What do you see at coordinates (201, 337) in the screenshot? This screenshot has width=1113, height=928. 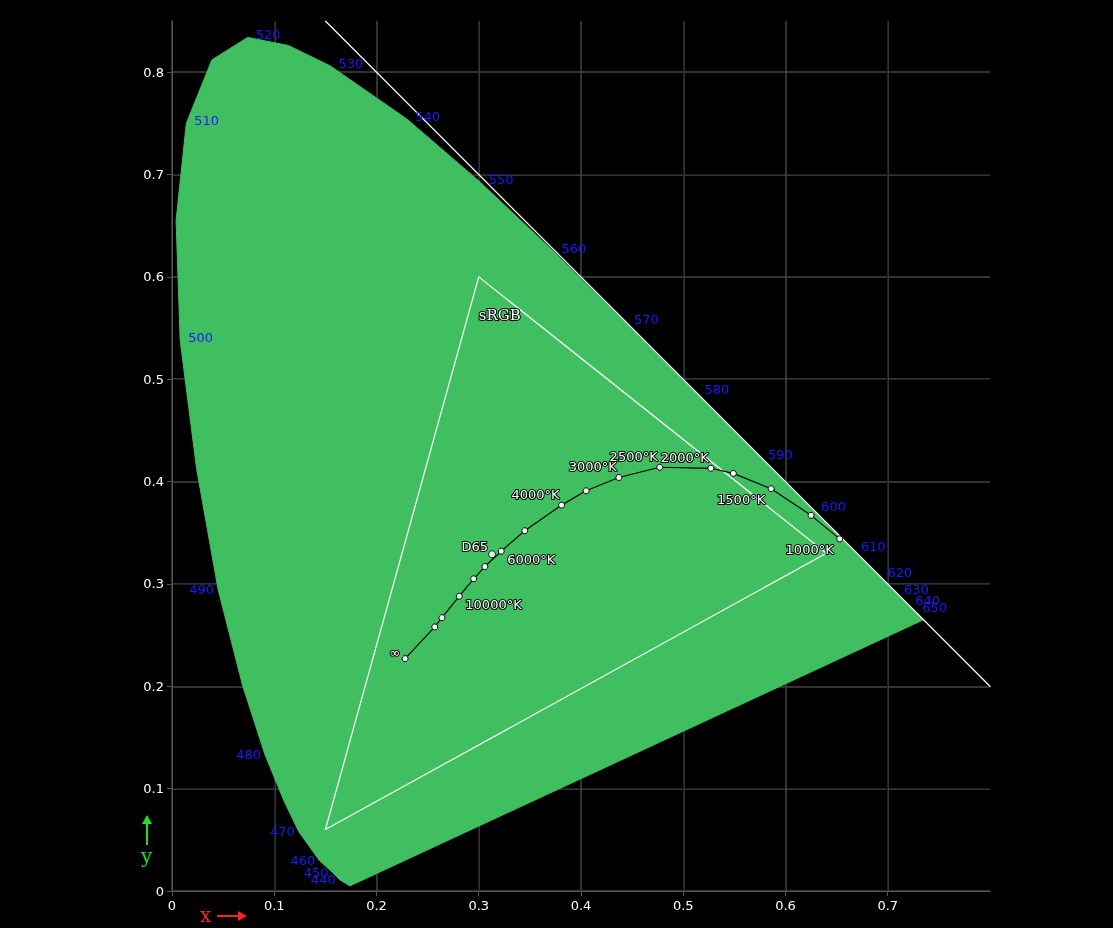 I see `annotation: 500` at bounding box center [201, 337].